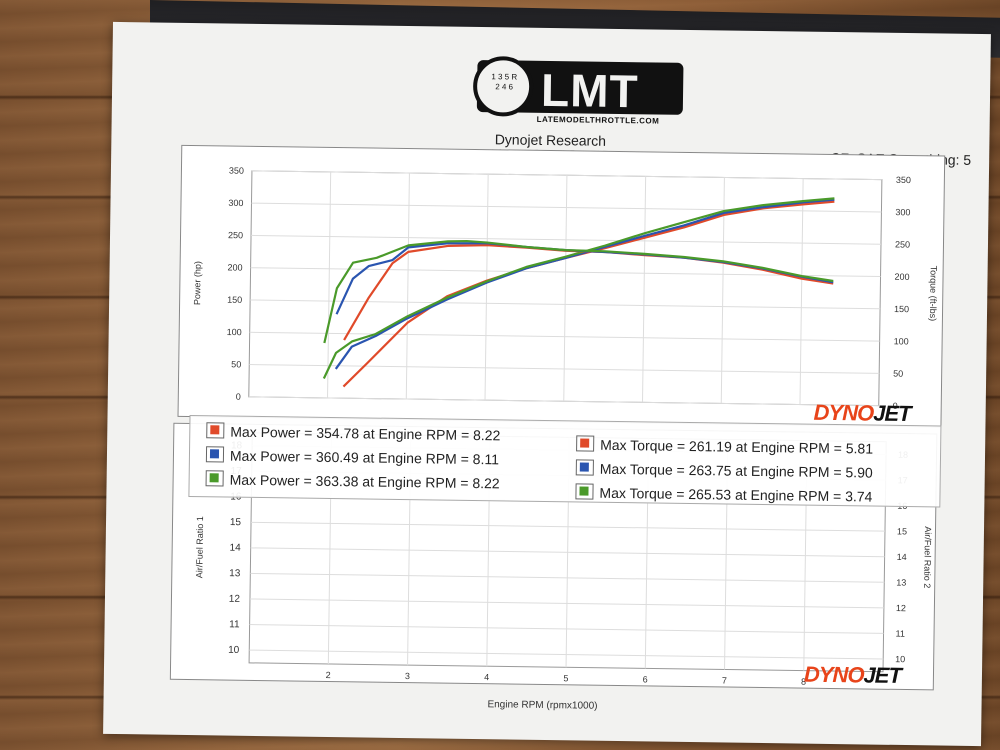 This screenshot has width=1000, height=750. Describe the element at coordinates (486, 677) in the screenshot. I see `x-tick-label: 4` at that location.